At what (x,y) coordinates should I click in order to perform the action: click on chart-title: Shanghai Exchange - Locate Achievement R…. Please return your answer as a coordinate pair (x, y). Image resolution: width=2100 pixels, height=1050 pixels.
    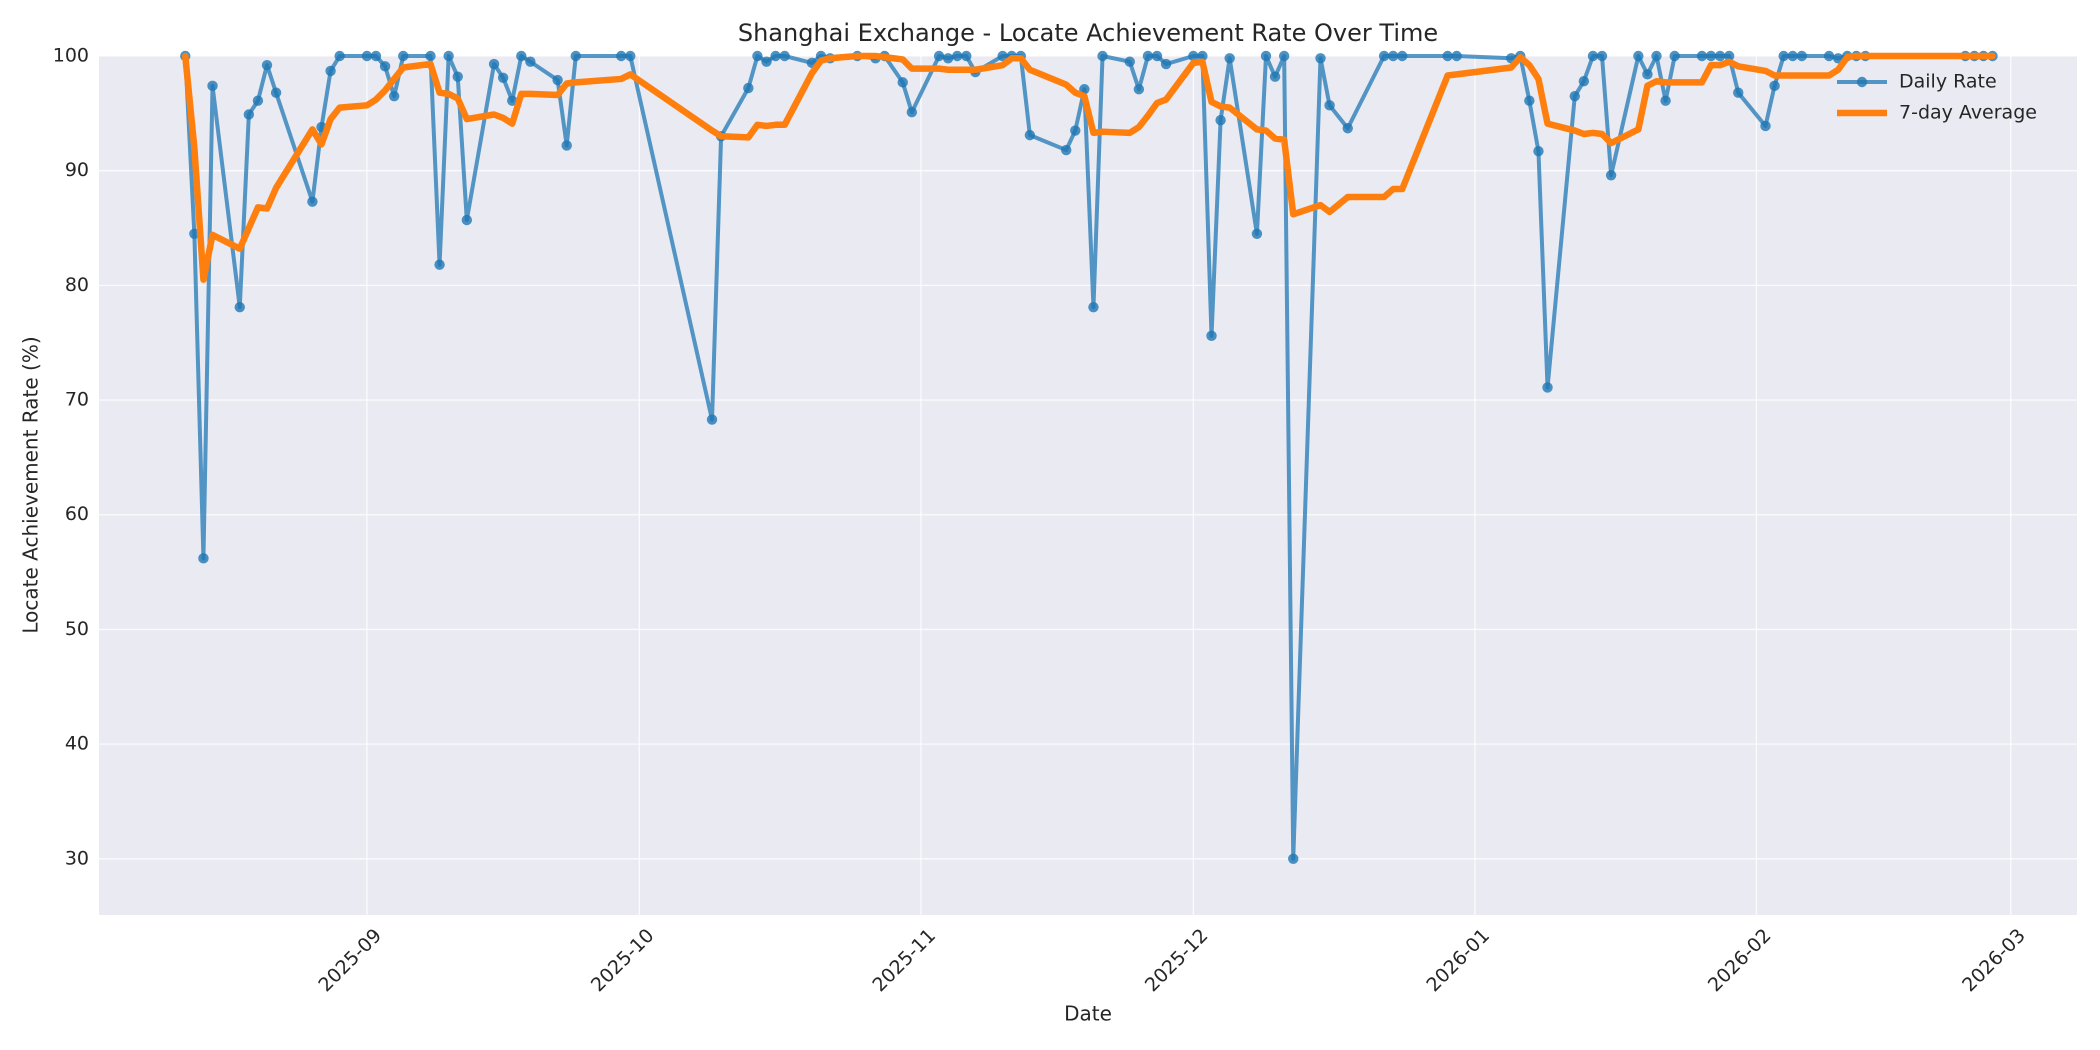
    Looking at the image, I should click on (1088, 33).